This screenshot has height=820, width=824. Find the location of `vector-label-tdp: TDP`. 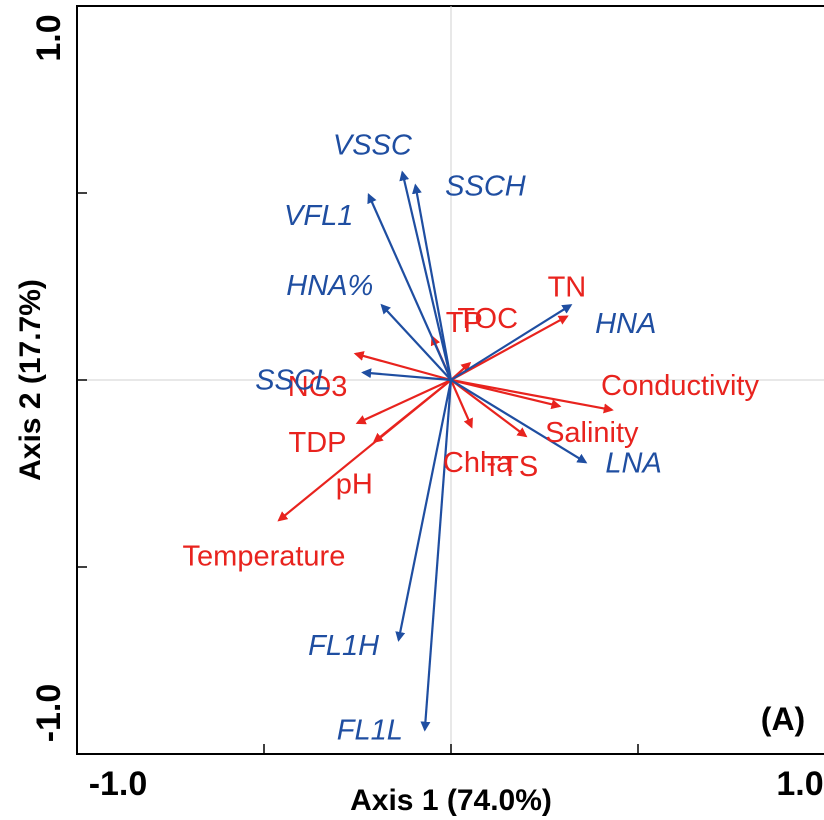

vector-label-tdp: TDP is located at coordinates (318, 443).